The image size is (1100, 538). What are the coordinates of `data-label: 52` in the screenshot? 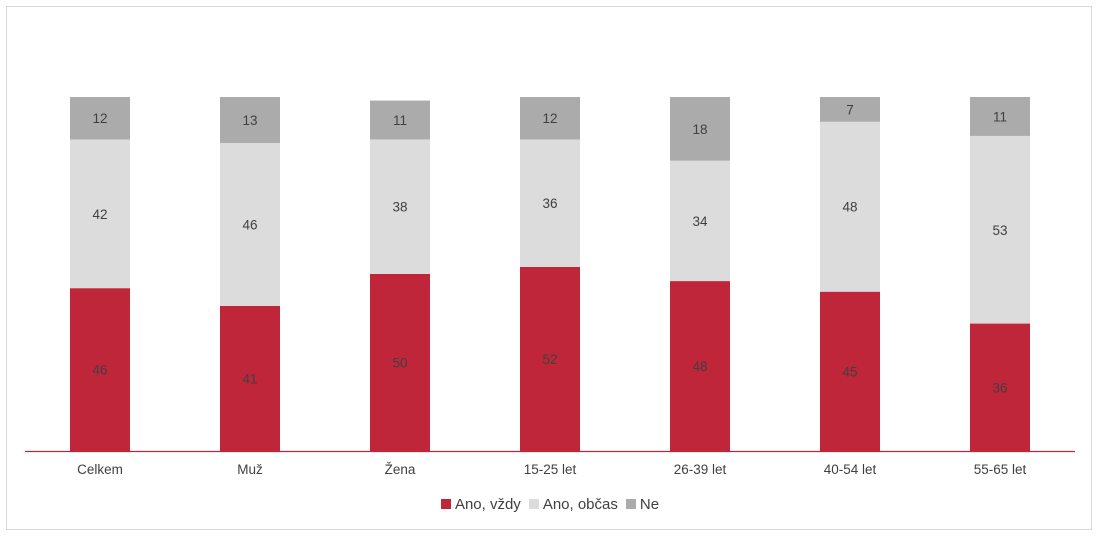 It's located at (549, 359).